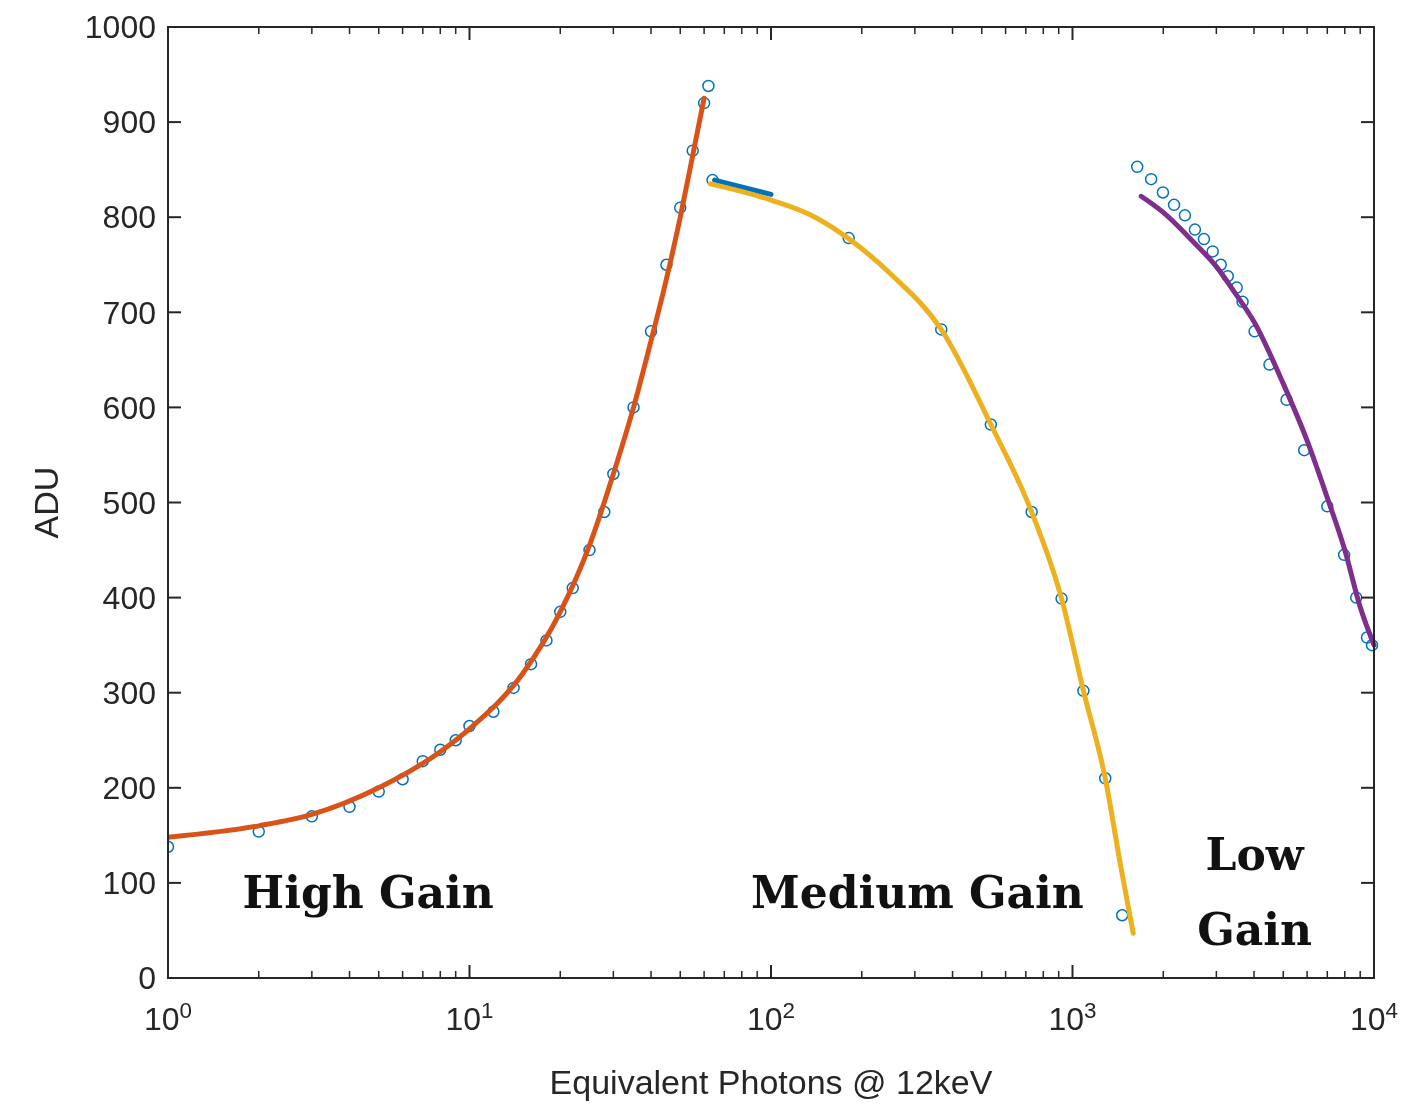 The image size is (1414, 1110). I want to click on x-tick-label: 10$^{2}$, so click(771, 1017).